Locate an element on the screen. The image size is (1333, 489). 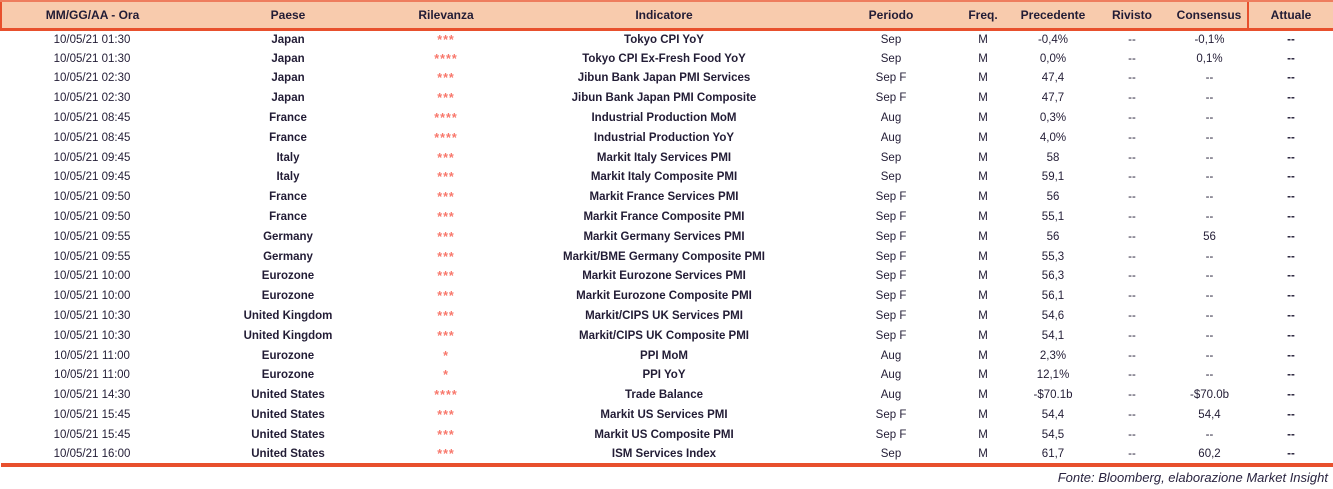
column-header-relevance: Rilevanza is located at coordinates (446, 15).